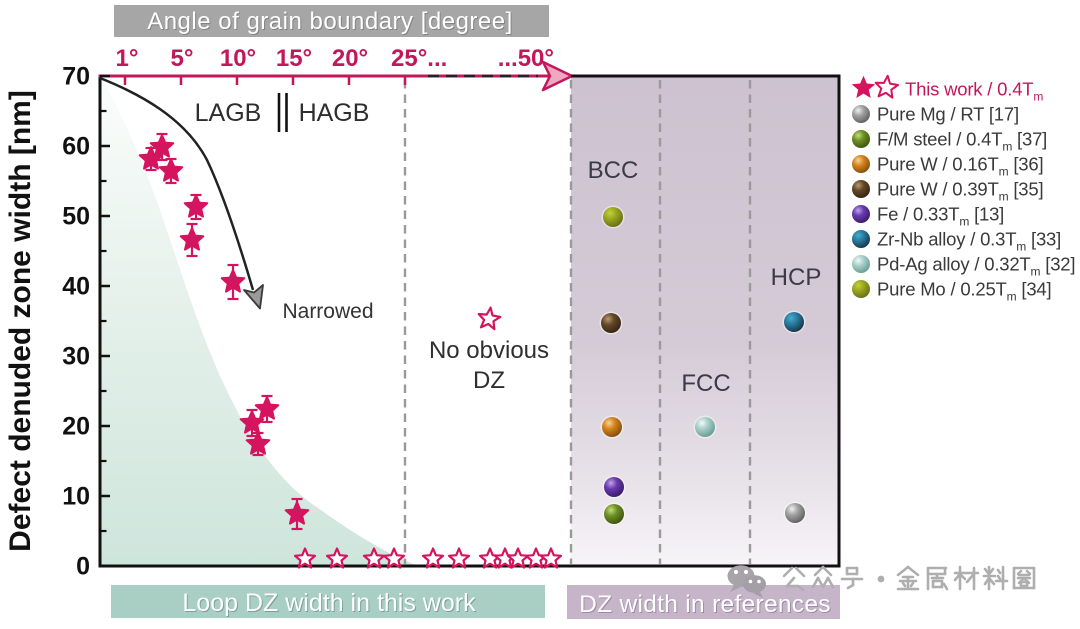 This screenshot has width=1080, height=629. What do you see at coordinates (960, 166) in the screenshot?
I see `svg-text: Pure W / 0.16Tm [36]` at bounding box center [960, 166].